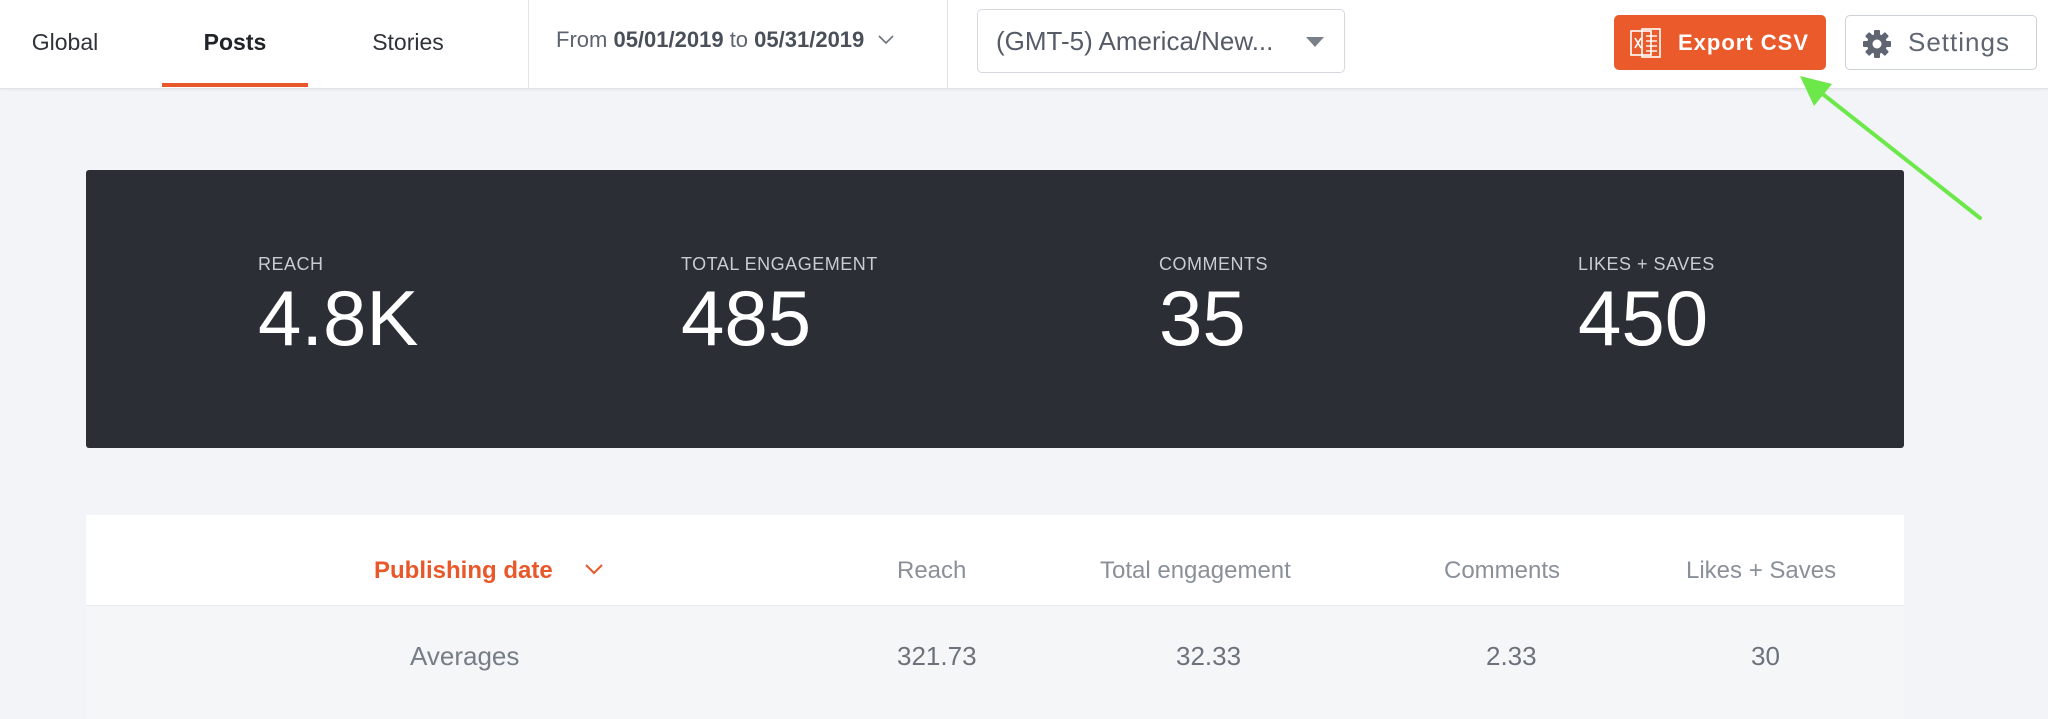  What do you see at coordinates (1890, 152) in the screenshot?
I see `annotation-arrow` at bounding box center [1890, 152].